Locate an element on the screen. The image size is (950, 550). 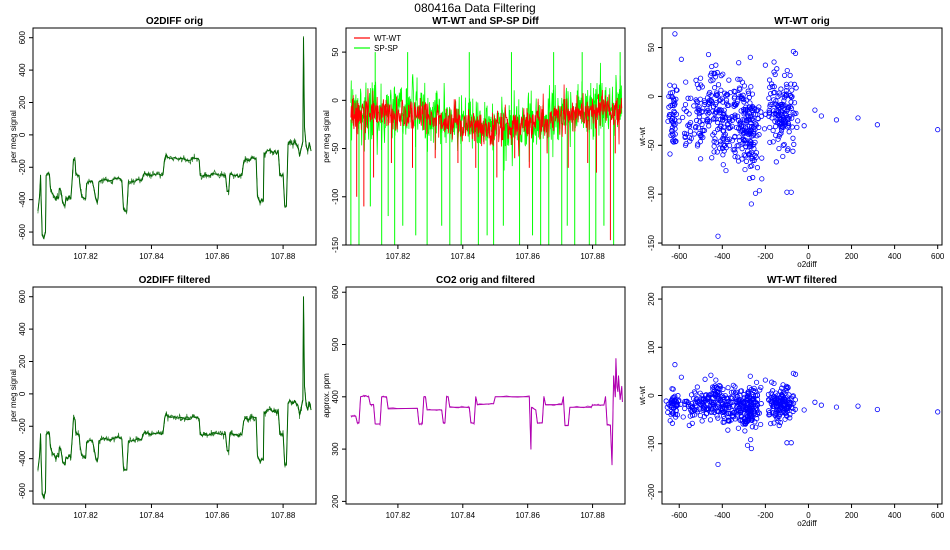
x-tick-label: -400 is located at coordinates (722, 256).